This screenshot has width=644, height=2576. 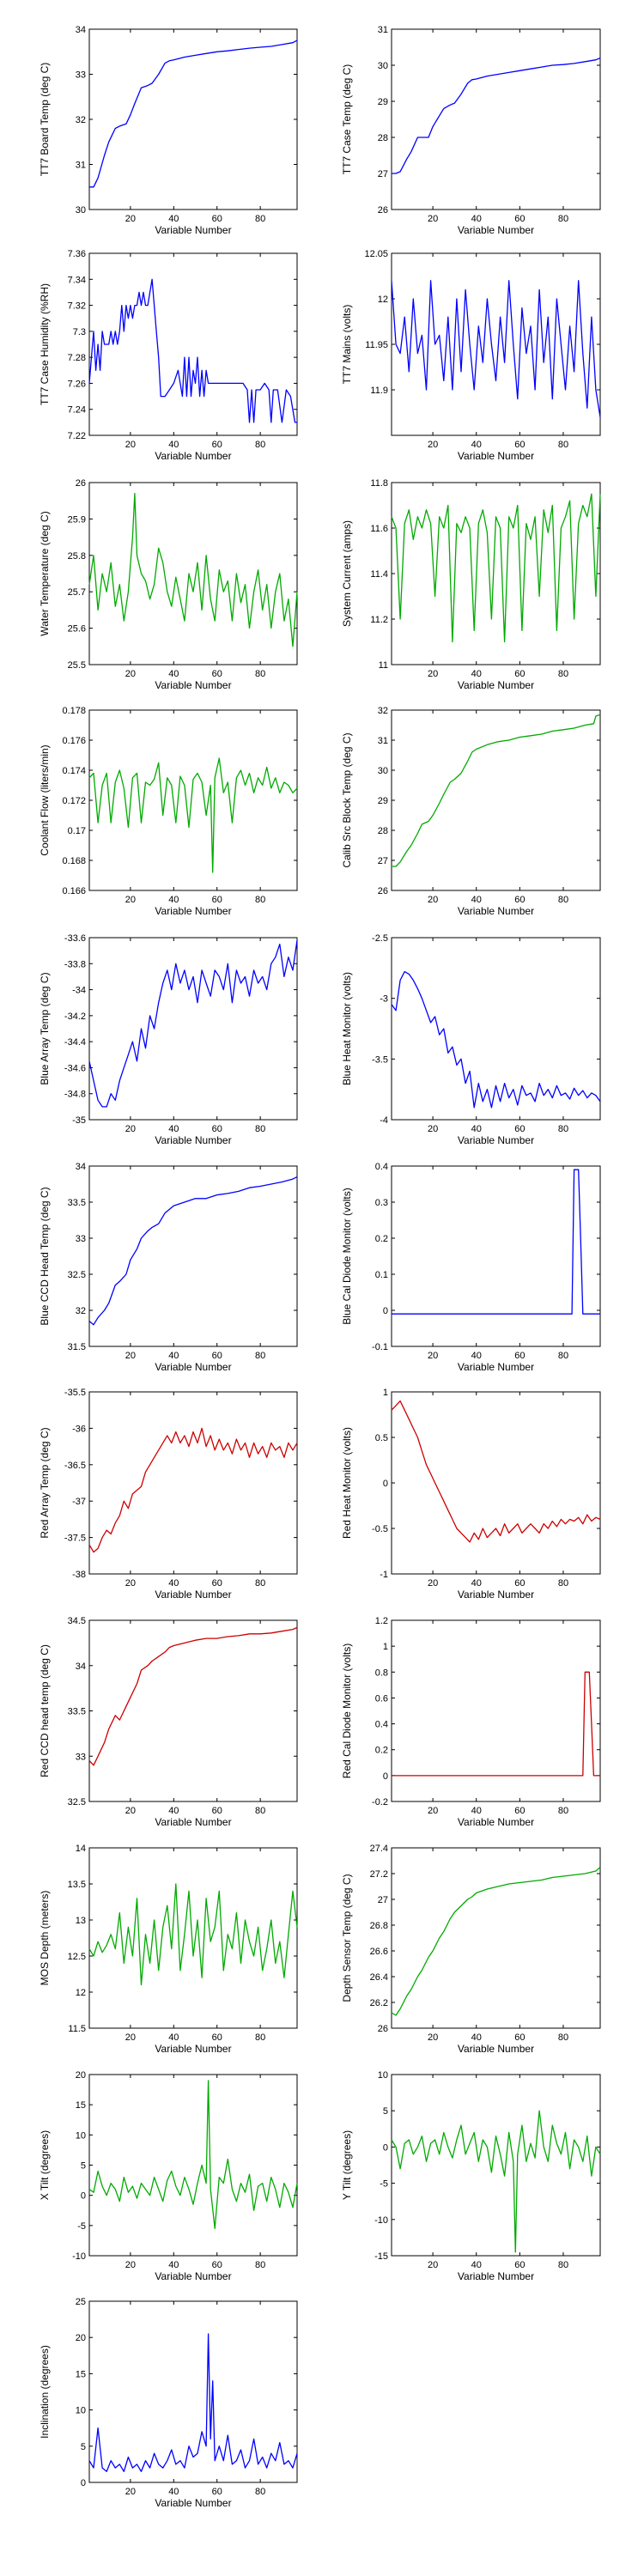 I want to click on y-tick-label: -4, so click(x=384, y=1120).